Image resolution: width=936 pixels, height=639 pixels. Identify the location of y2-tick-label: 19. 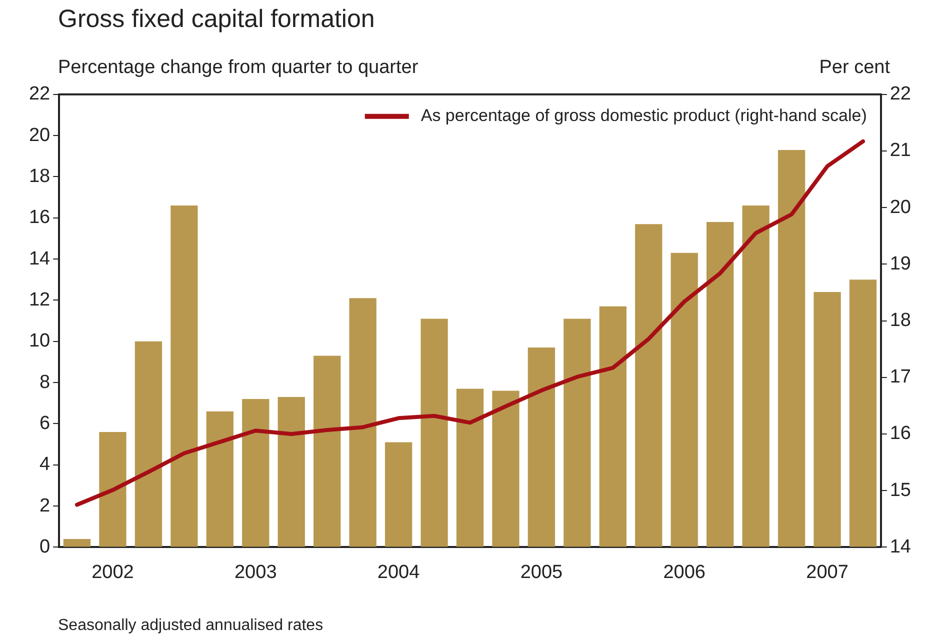
(901, 263).